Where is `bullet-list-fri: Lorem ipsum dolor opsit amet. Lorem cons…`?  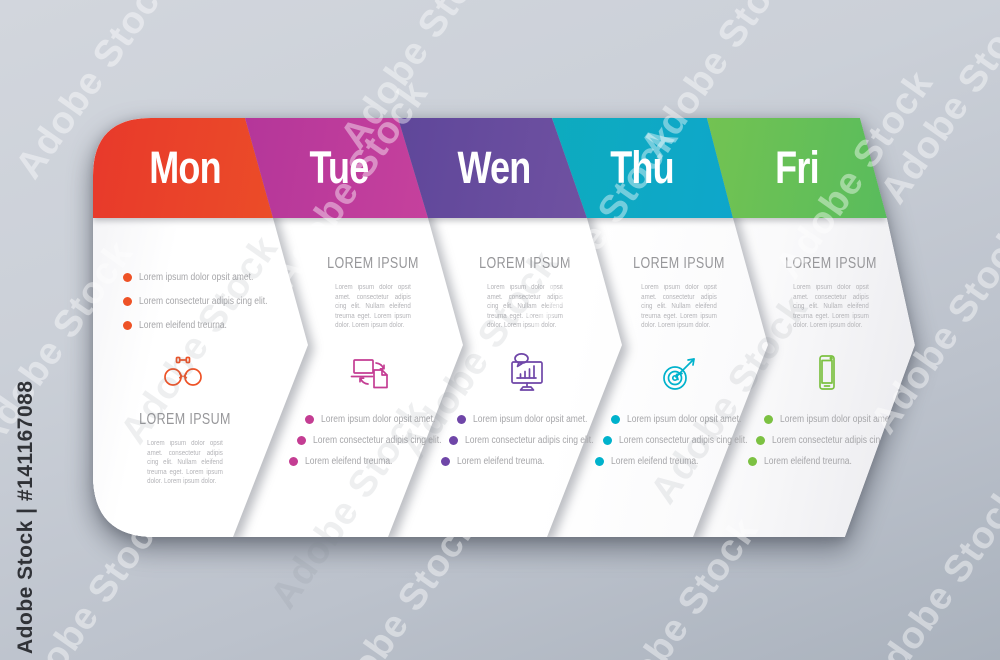
bullet-list-fri: Lorem ipsum dolor opsit amet. Lorem cons… is located at coordinates (835, 440).